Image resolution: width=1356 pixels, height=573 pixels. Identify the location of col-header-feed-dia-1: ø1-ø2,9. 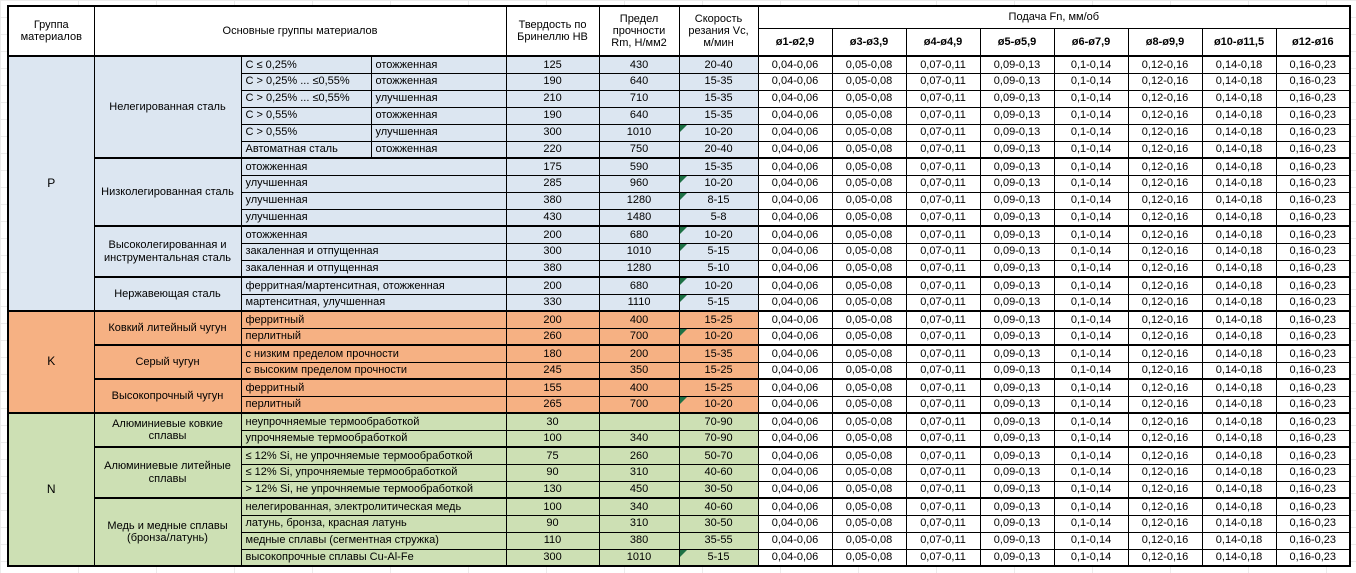
(795, 42).